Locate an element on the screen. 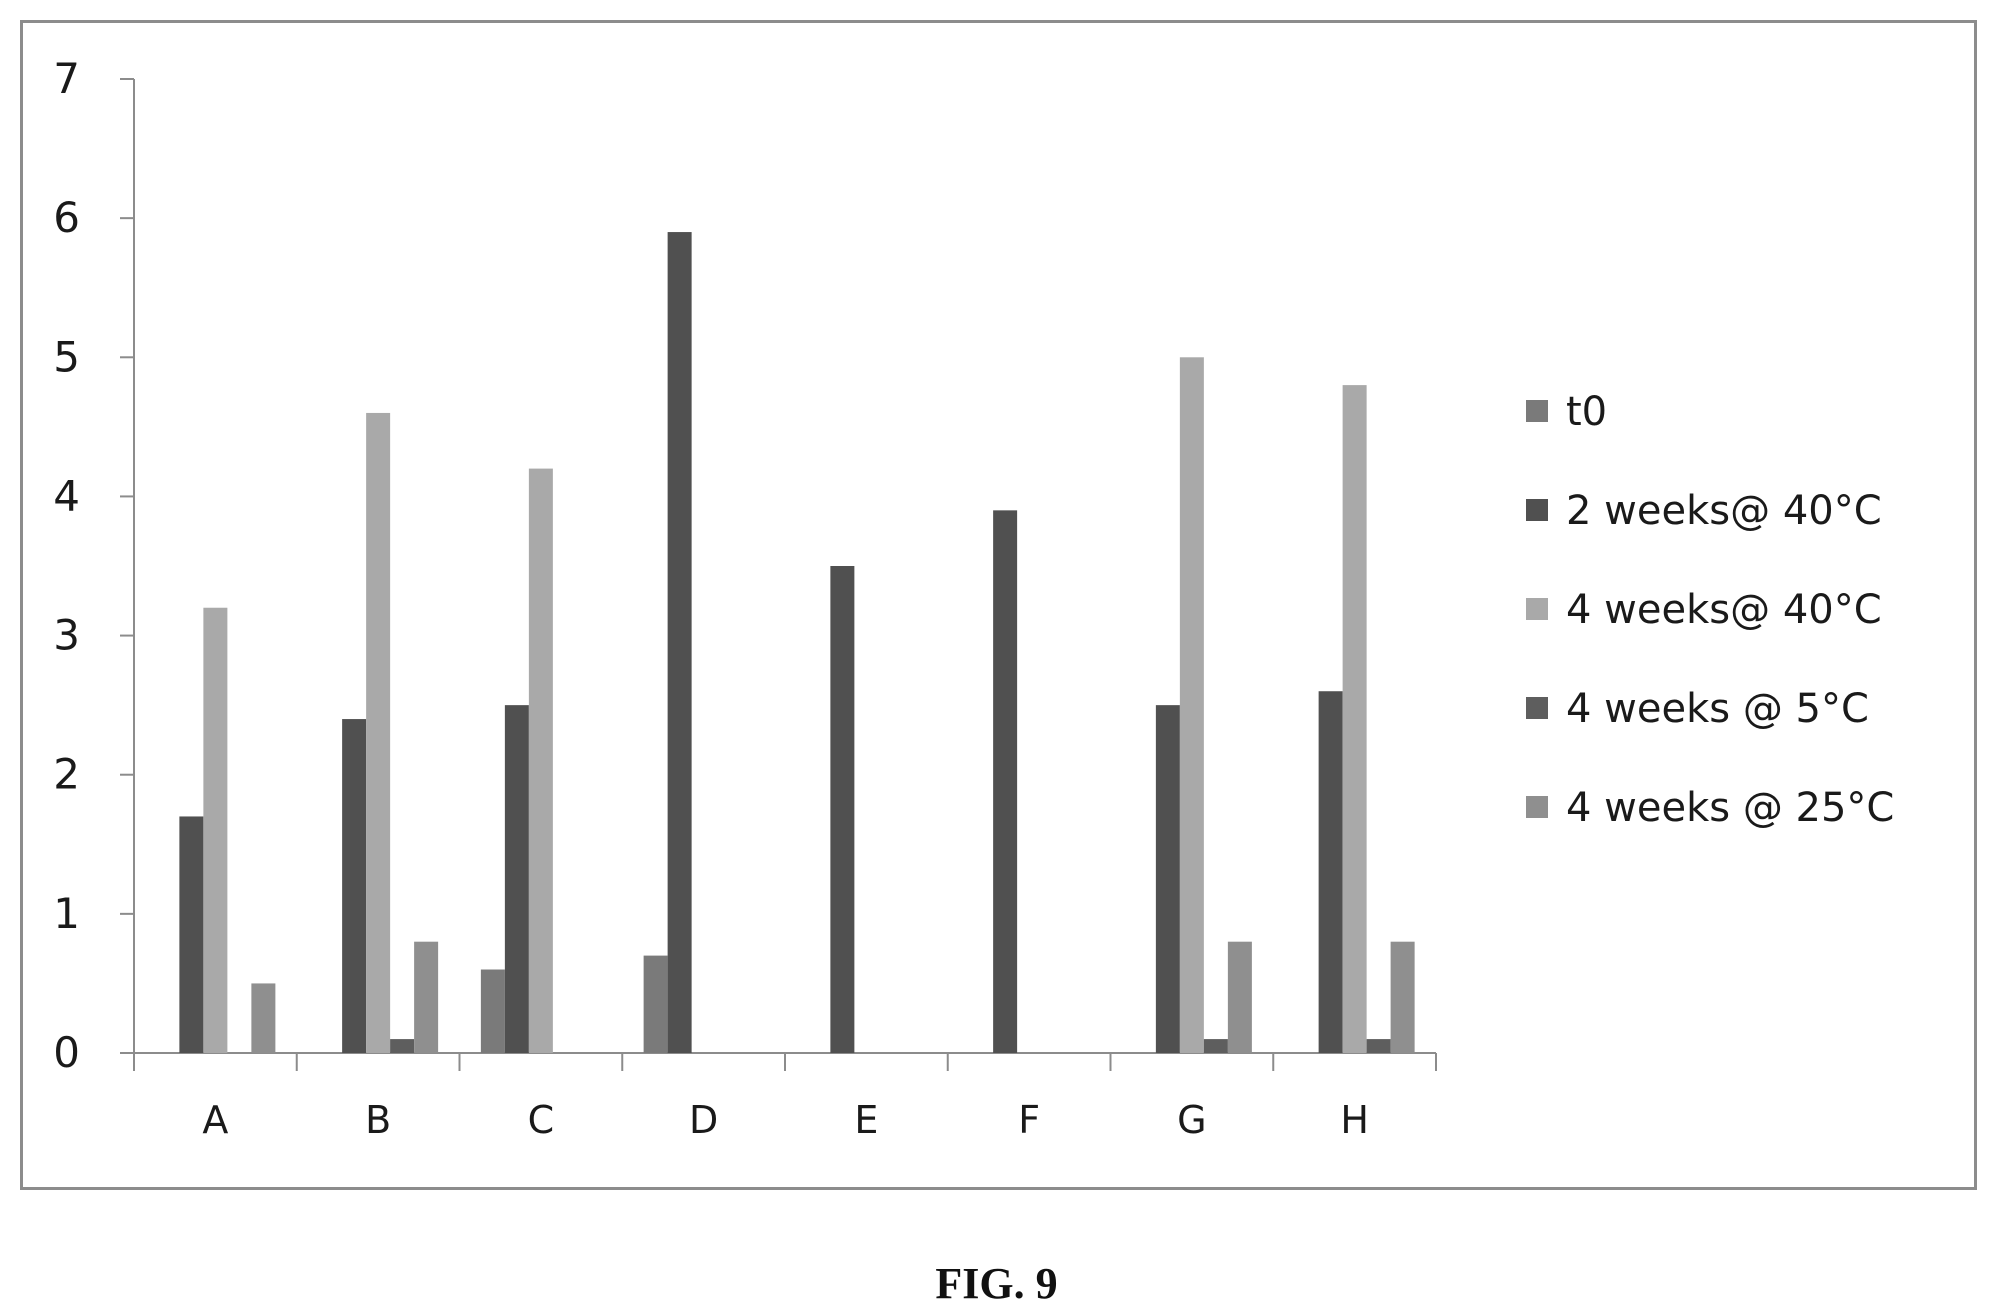 This screenshot has width=1993, height=1316. x-category-label: C is located at coordinates (541, 1120).